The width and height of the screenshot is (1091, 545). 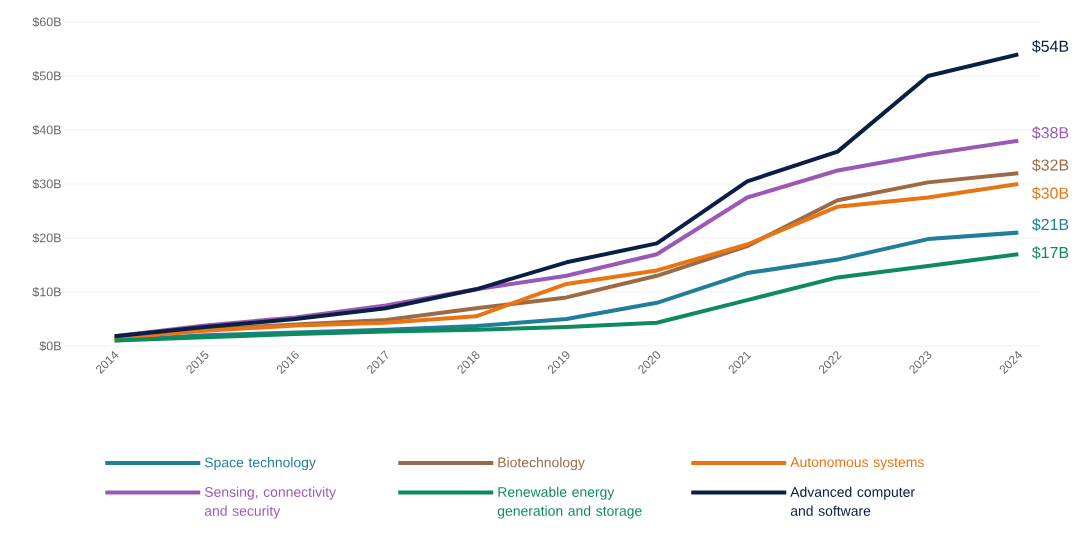 I want to click on data-label: $30B, so click(x=1050, y=193).